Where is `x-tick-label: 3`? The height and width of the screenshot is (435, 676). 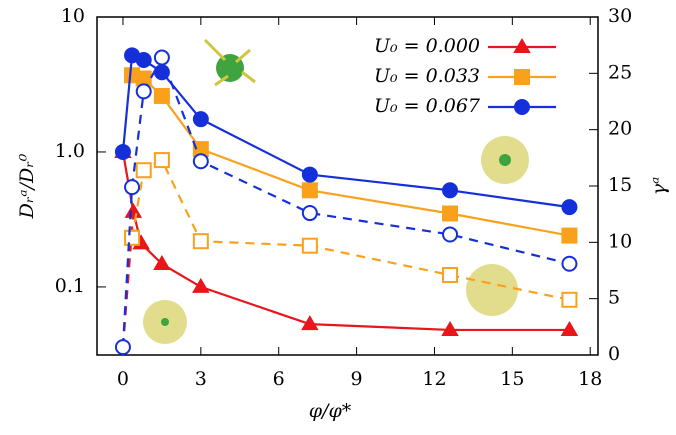 x-tick-label: 3 is located at coordinates (201, 379).